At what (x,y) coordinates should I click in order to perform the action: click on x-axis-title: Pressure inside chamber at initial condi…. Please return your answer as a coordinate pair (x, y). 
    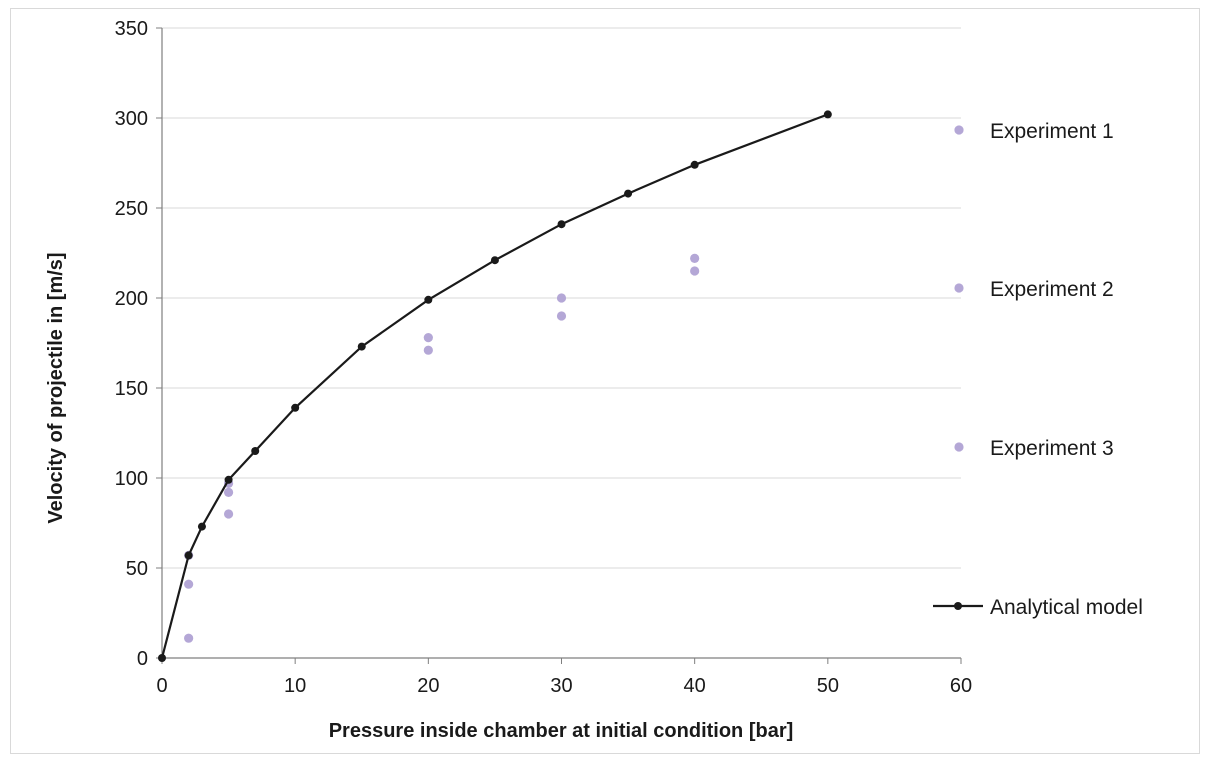
    Looking at the image, I should click on (561, 731).